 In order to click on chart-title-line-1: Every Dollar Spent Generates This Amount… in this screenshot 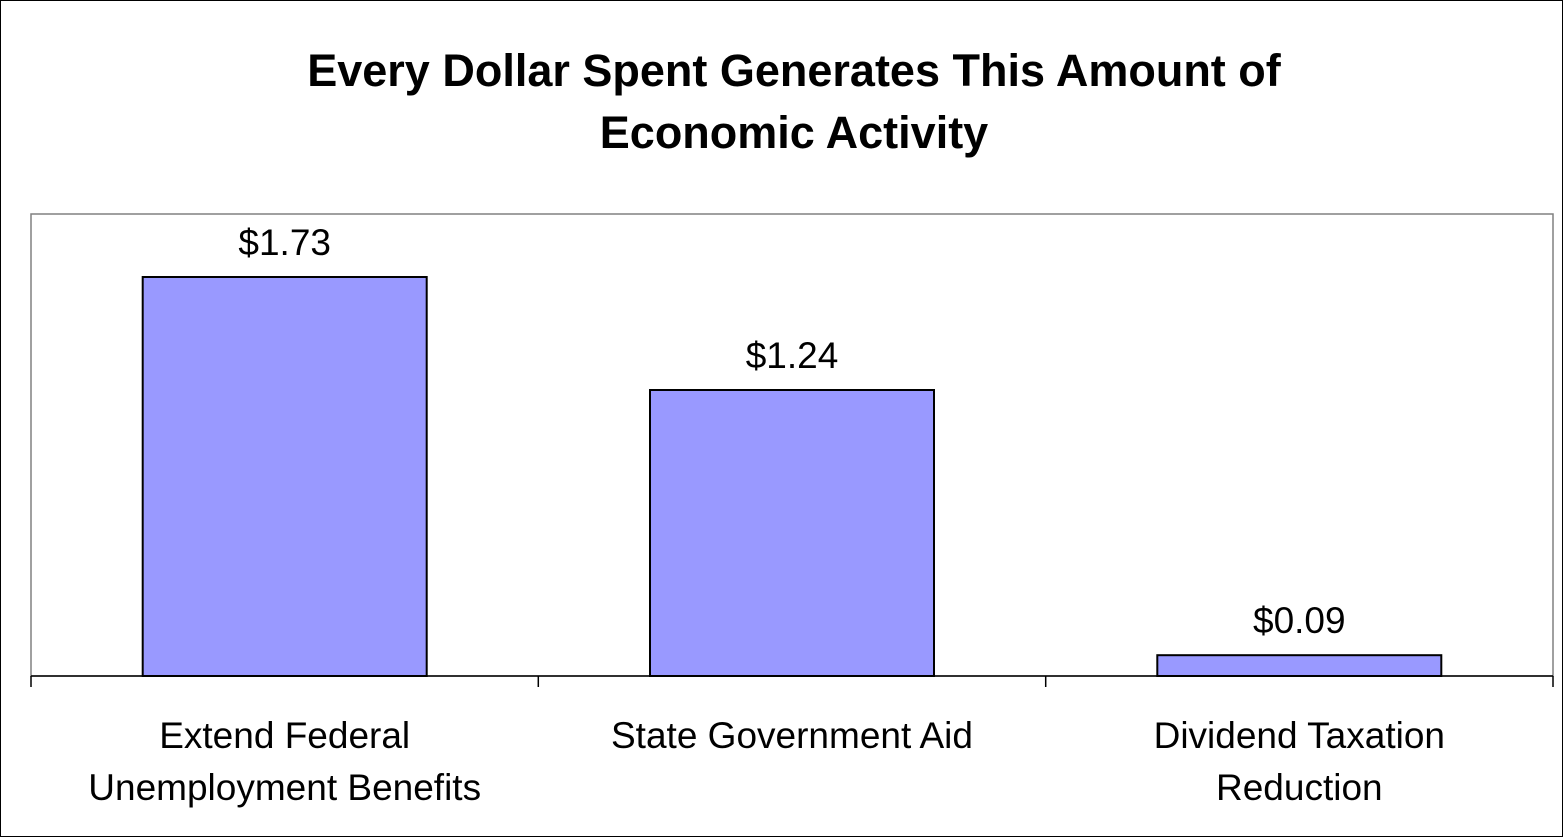, I will do `click(794, 70)`.